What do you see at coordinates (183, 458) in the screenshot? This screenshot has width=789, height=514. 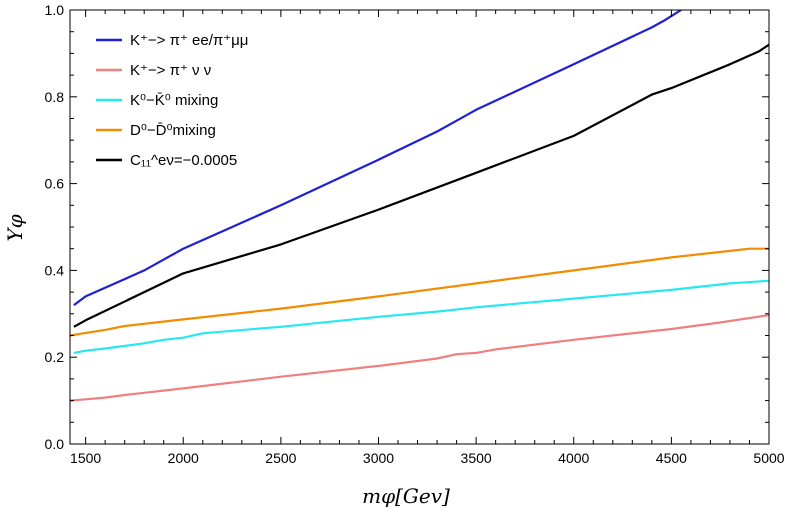 I see `x-tick-label: 2000` at bounding box center [183, 458].